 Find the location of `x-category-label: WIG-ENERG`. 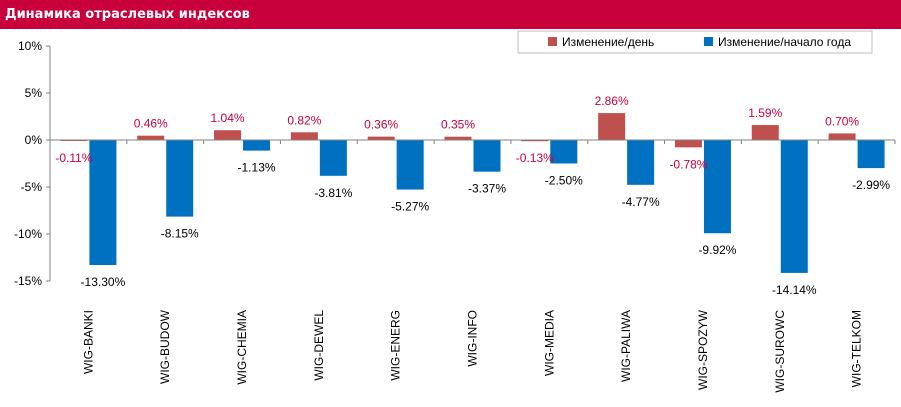

x-category-label: WIG-ENERG is located at coordinates (396, 345).